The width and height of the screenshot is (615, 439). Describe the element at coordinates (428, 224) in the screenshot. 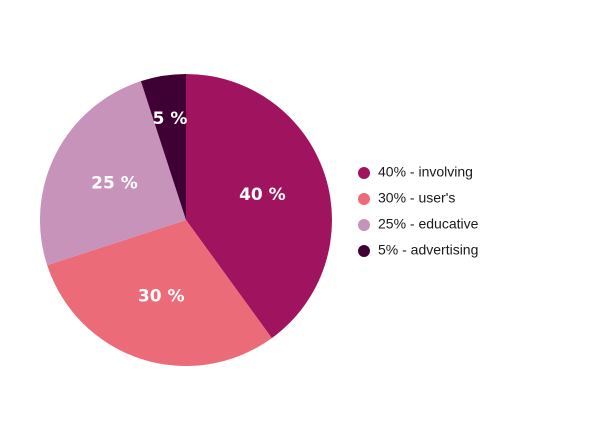

I see `legend-label: 25% - educative` at that location.